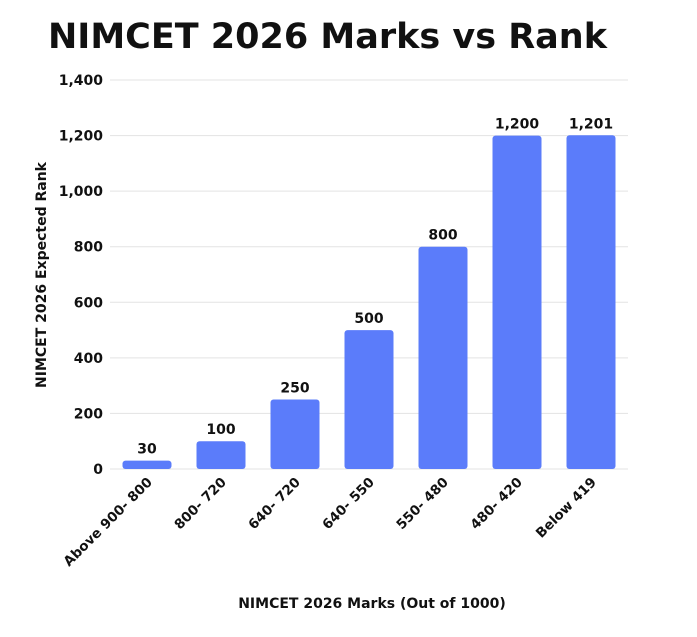 Image resolution: width=697 pixels, height=637 pixels. What do you see at coordinates (348, 504) in the screenshot?
I see `x-tick-label: 640- 550` at bounding box center [348, 504].